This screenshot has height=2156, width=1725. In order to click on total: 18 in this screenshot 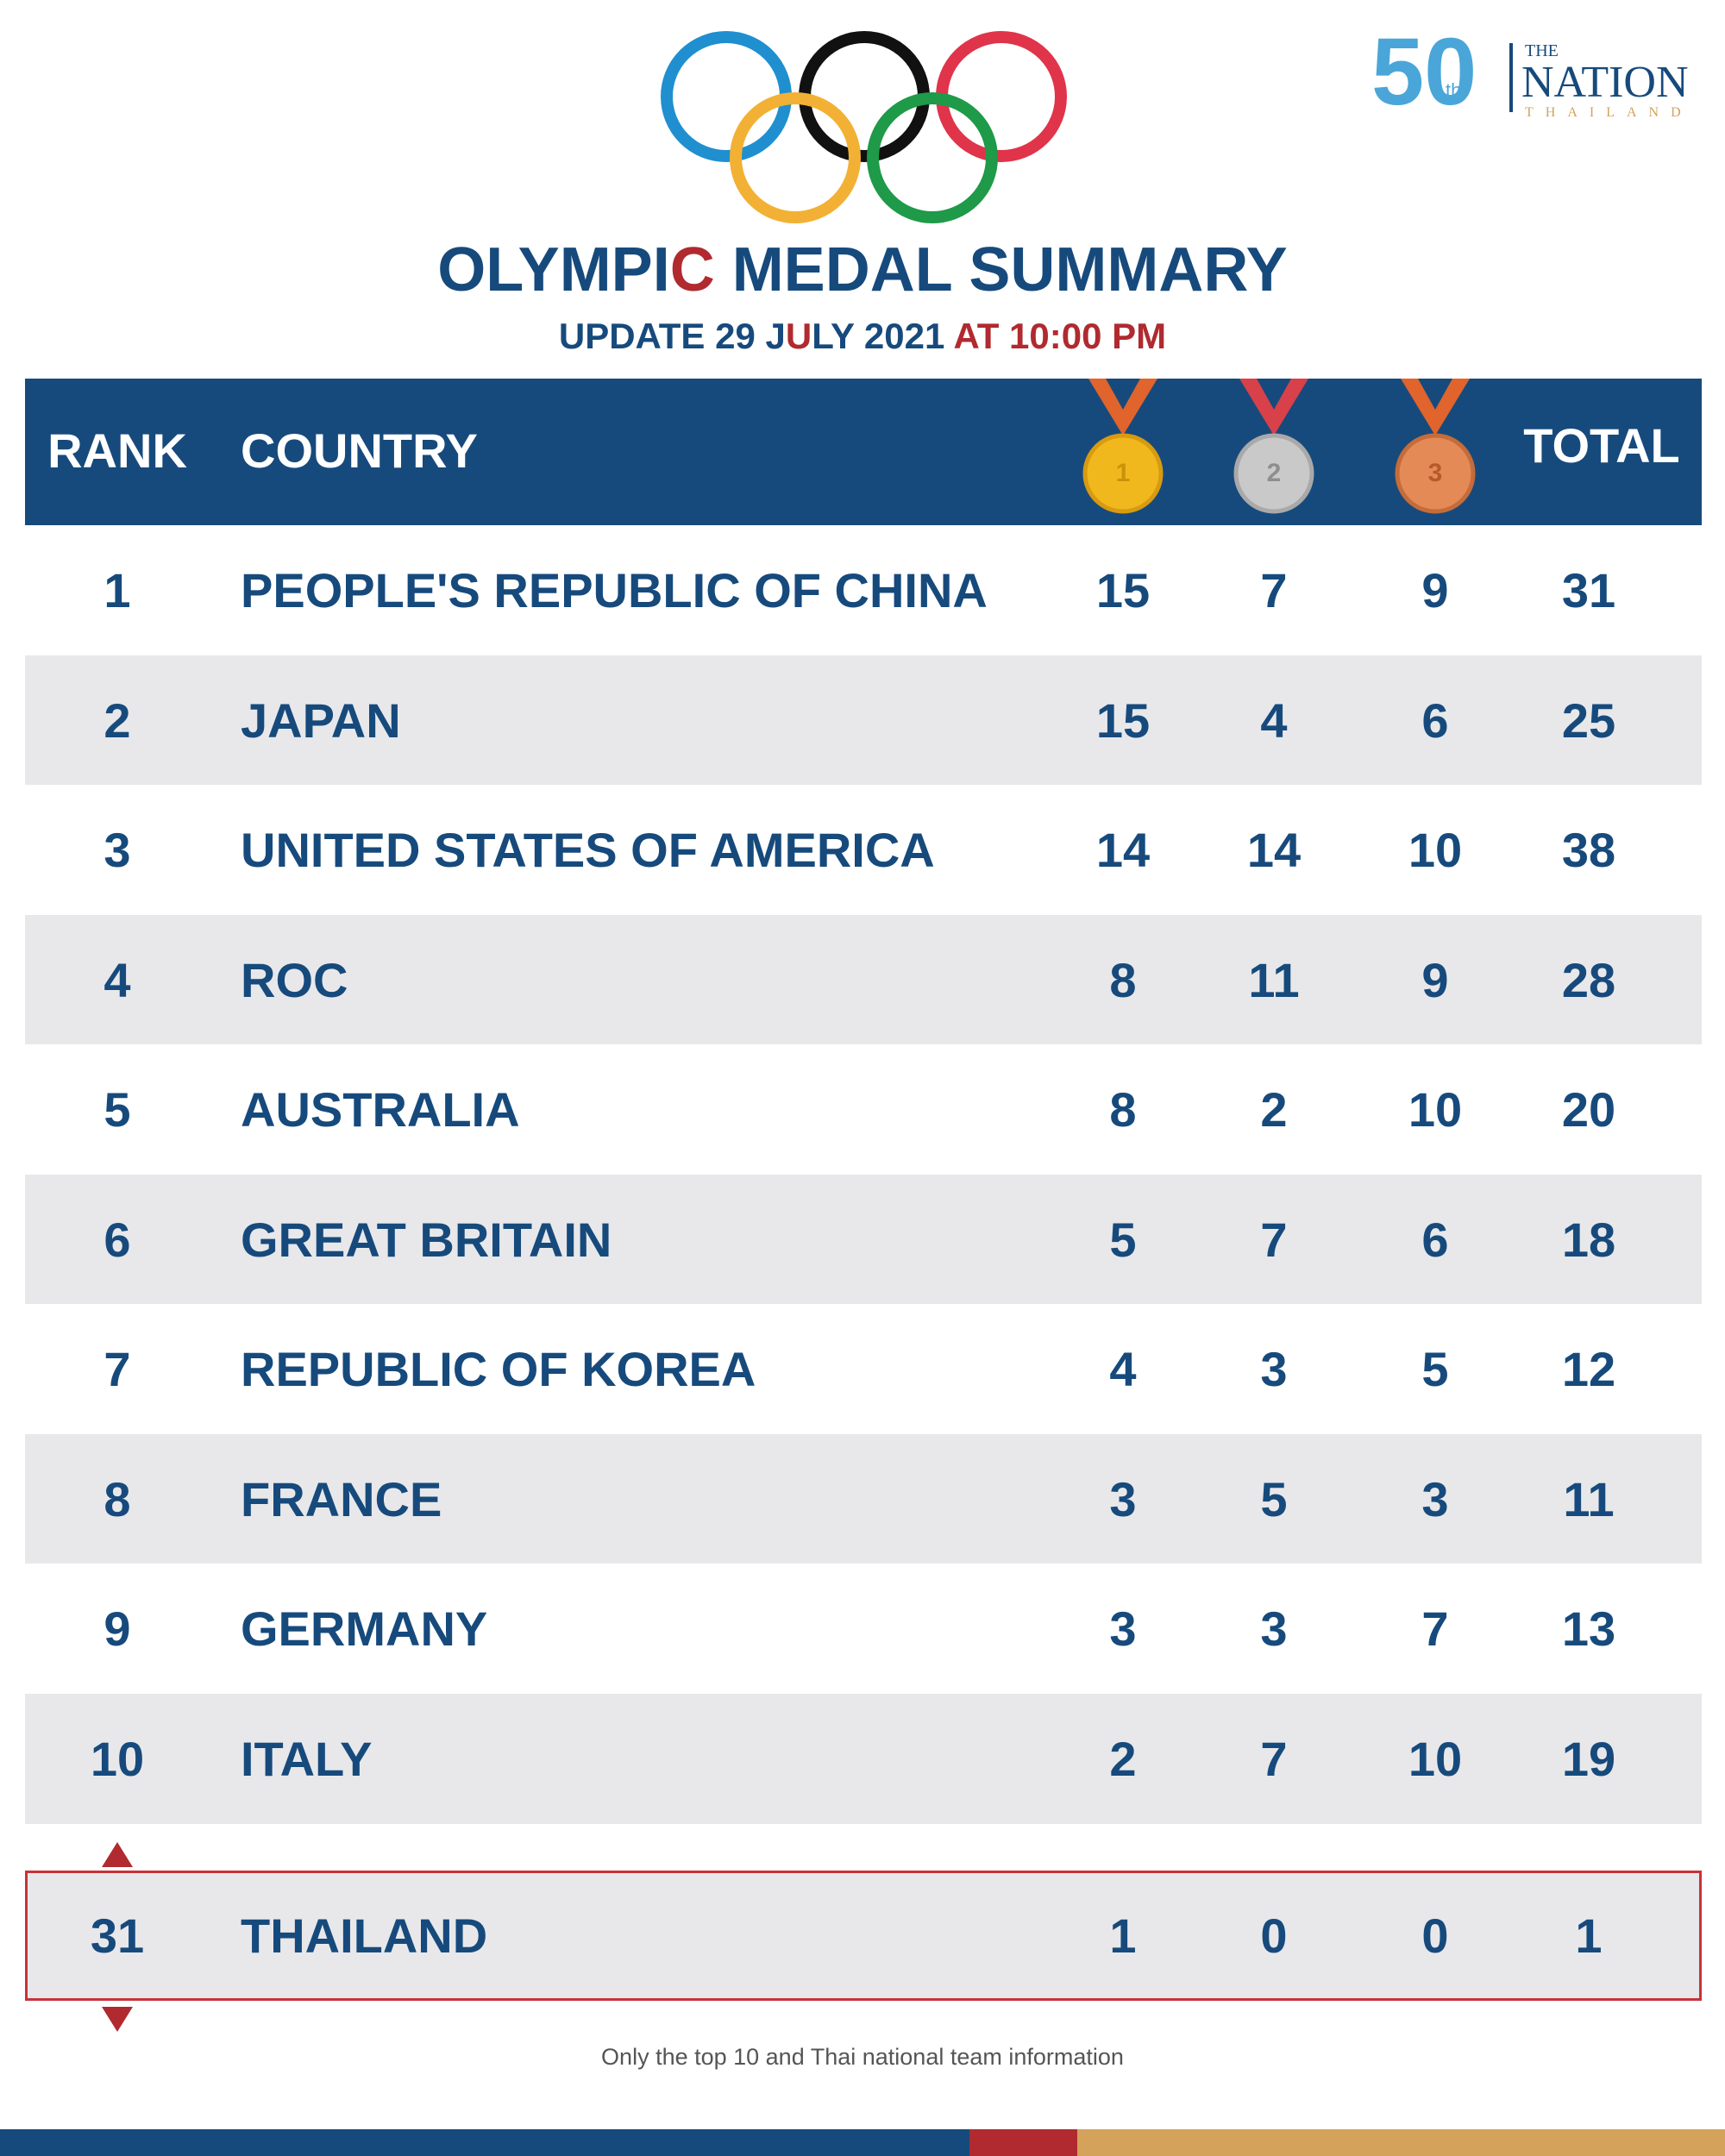, I will do `click(1589, 1239)`.